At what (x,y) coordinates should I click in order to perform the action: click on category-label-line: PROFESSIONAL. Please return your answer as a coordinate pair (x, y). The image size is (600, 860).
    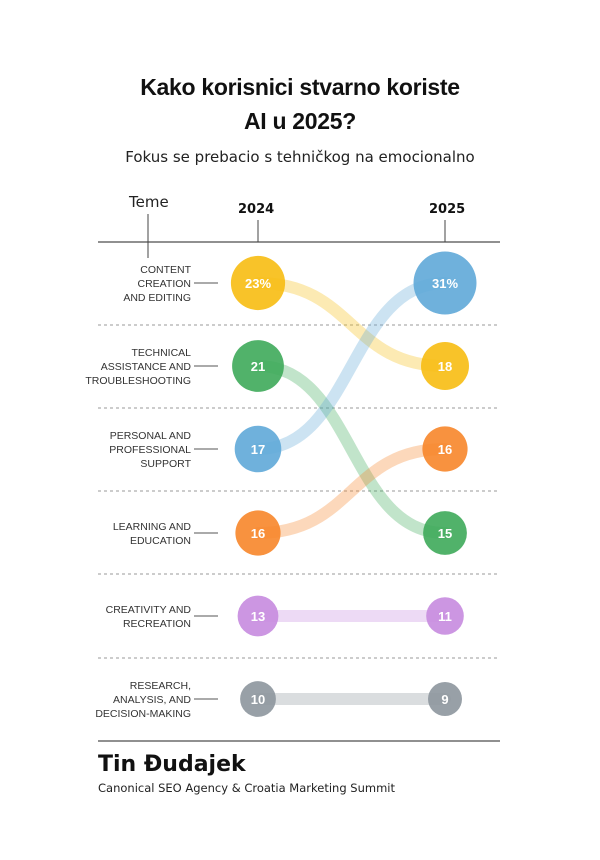
    Looking at the image, I should click on (150, 450).